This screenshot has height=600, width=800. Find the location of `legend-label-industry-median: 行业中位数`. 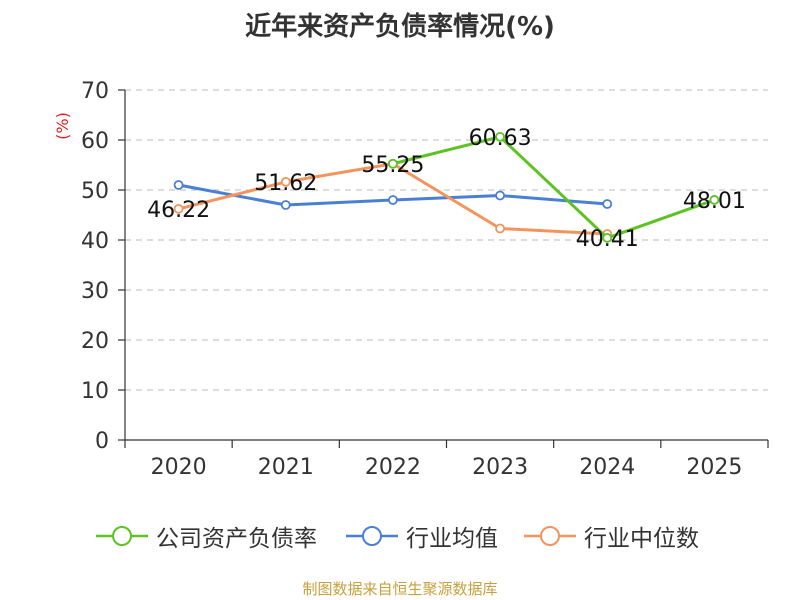

legend-label-industry-median: 行业中位数 is located at coordinates (641, 539).